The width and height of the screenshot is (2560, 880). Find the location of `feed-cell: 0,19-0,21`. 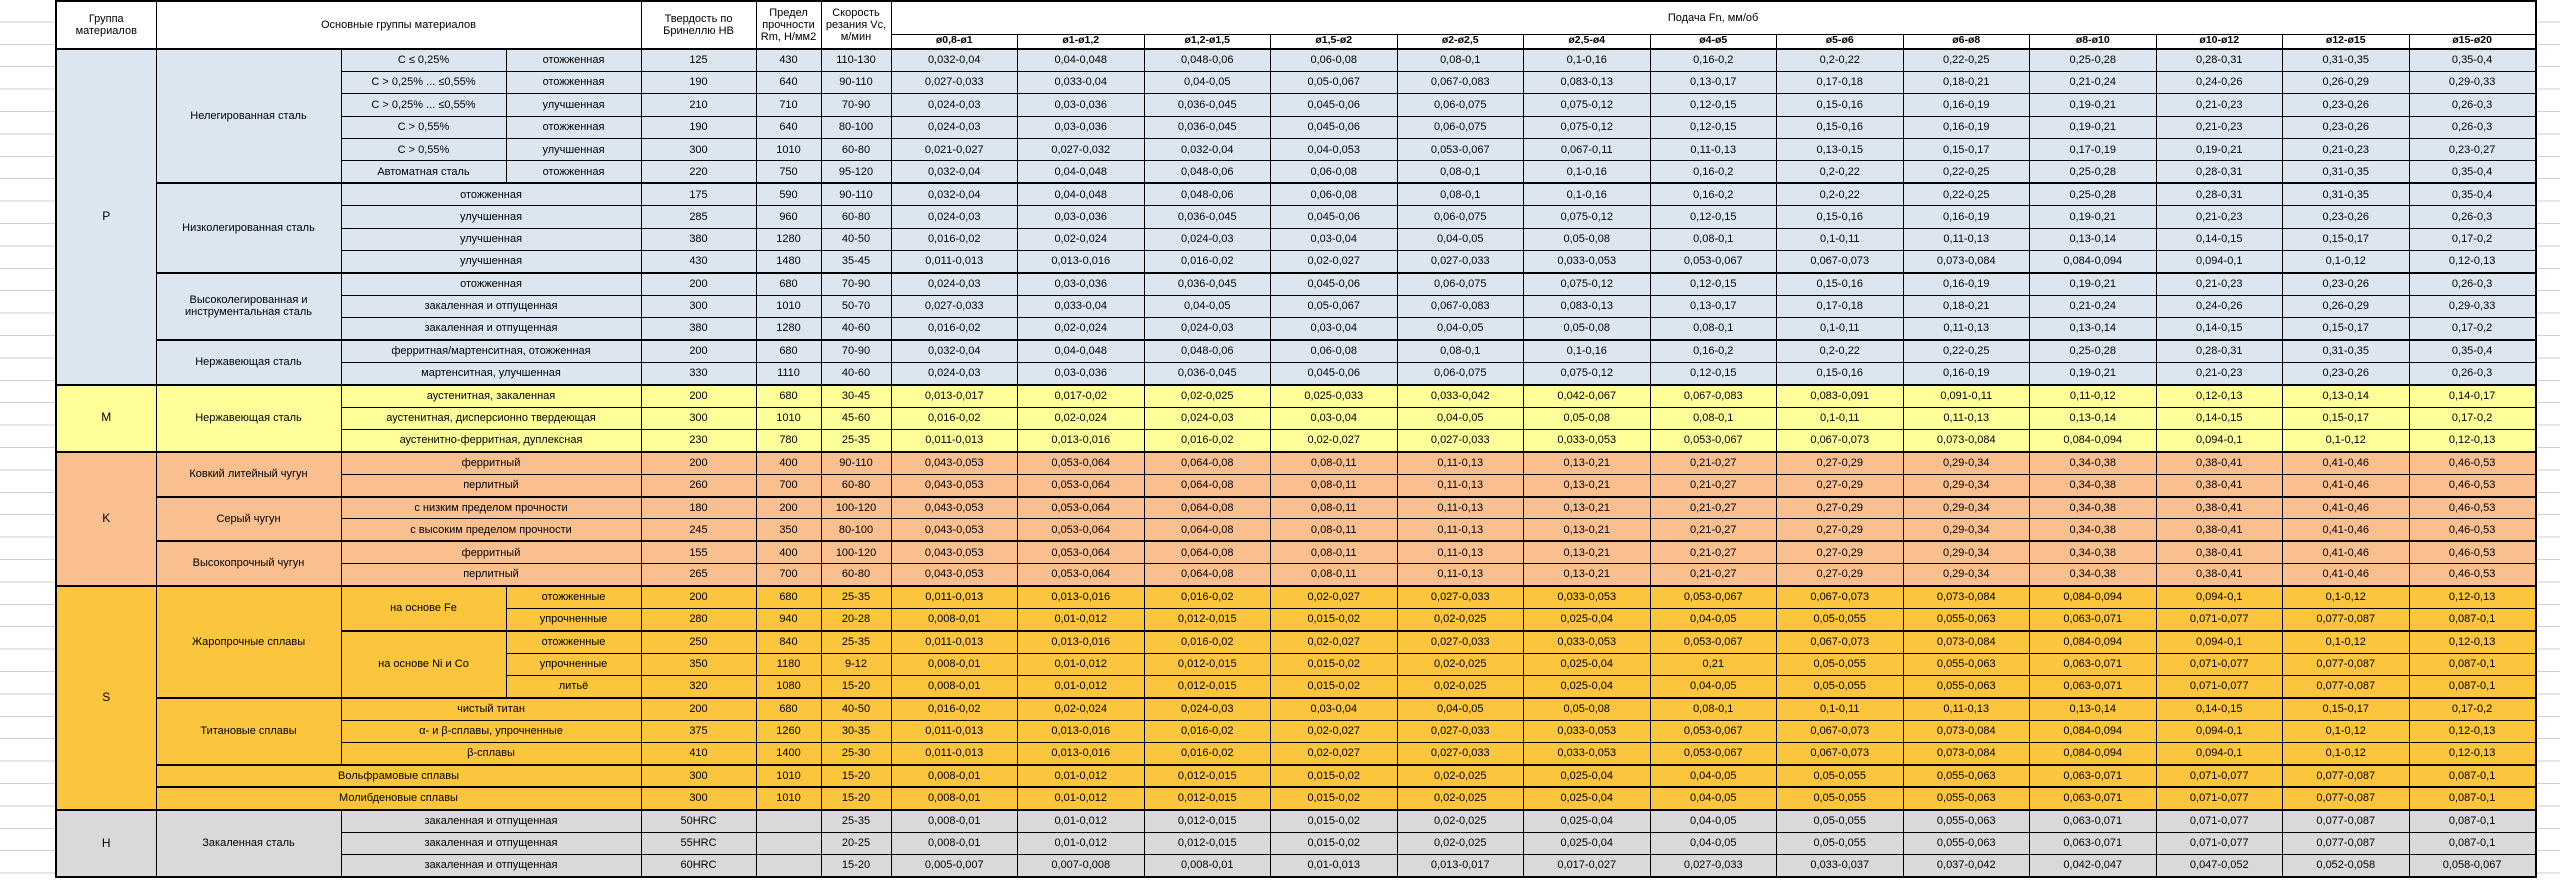

feed-cell: 0,19-0,21 is located at coordinates (2093, 217).